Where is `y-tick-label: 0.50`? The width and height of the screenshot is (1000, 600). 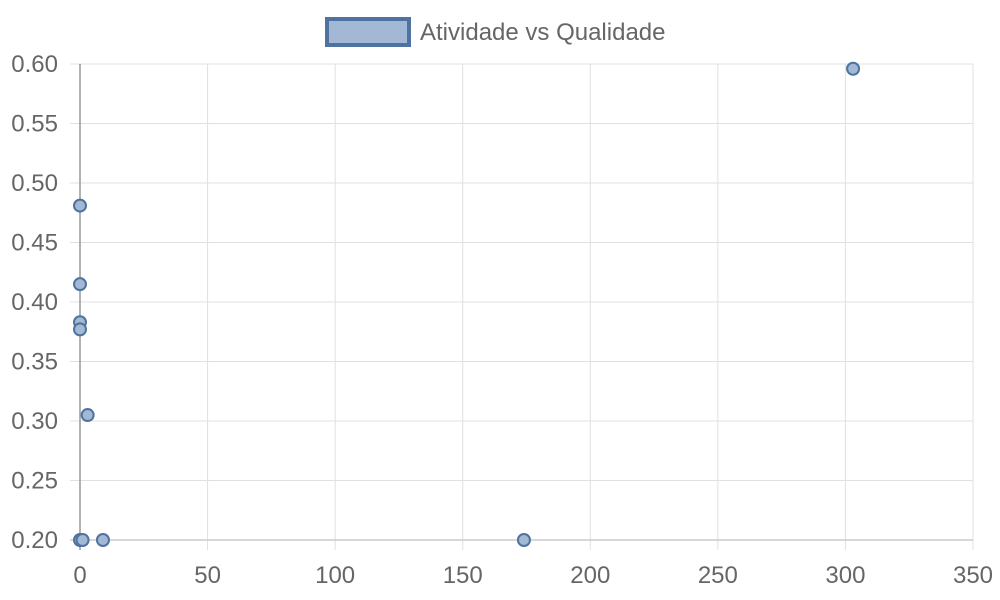 y-tick-label: 0.50 is located at coordinates (34, 183).